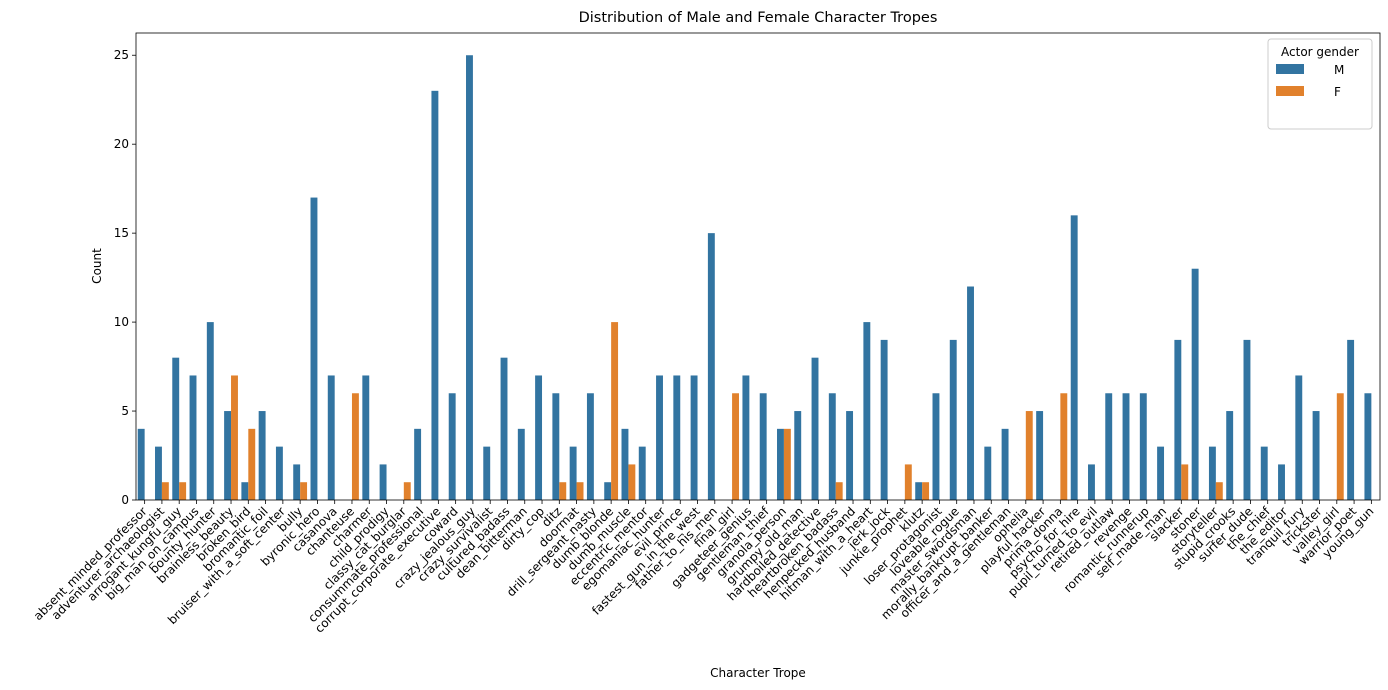 The image size is (1388, 690). What do you see at coordinates (580, 491) in the screenshot?
I see `bar-f-doormat` at bounding box center [580, 491].